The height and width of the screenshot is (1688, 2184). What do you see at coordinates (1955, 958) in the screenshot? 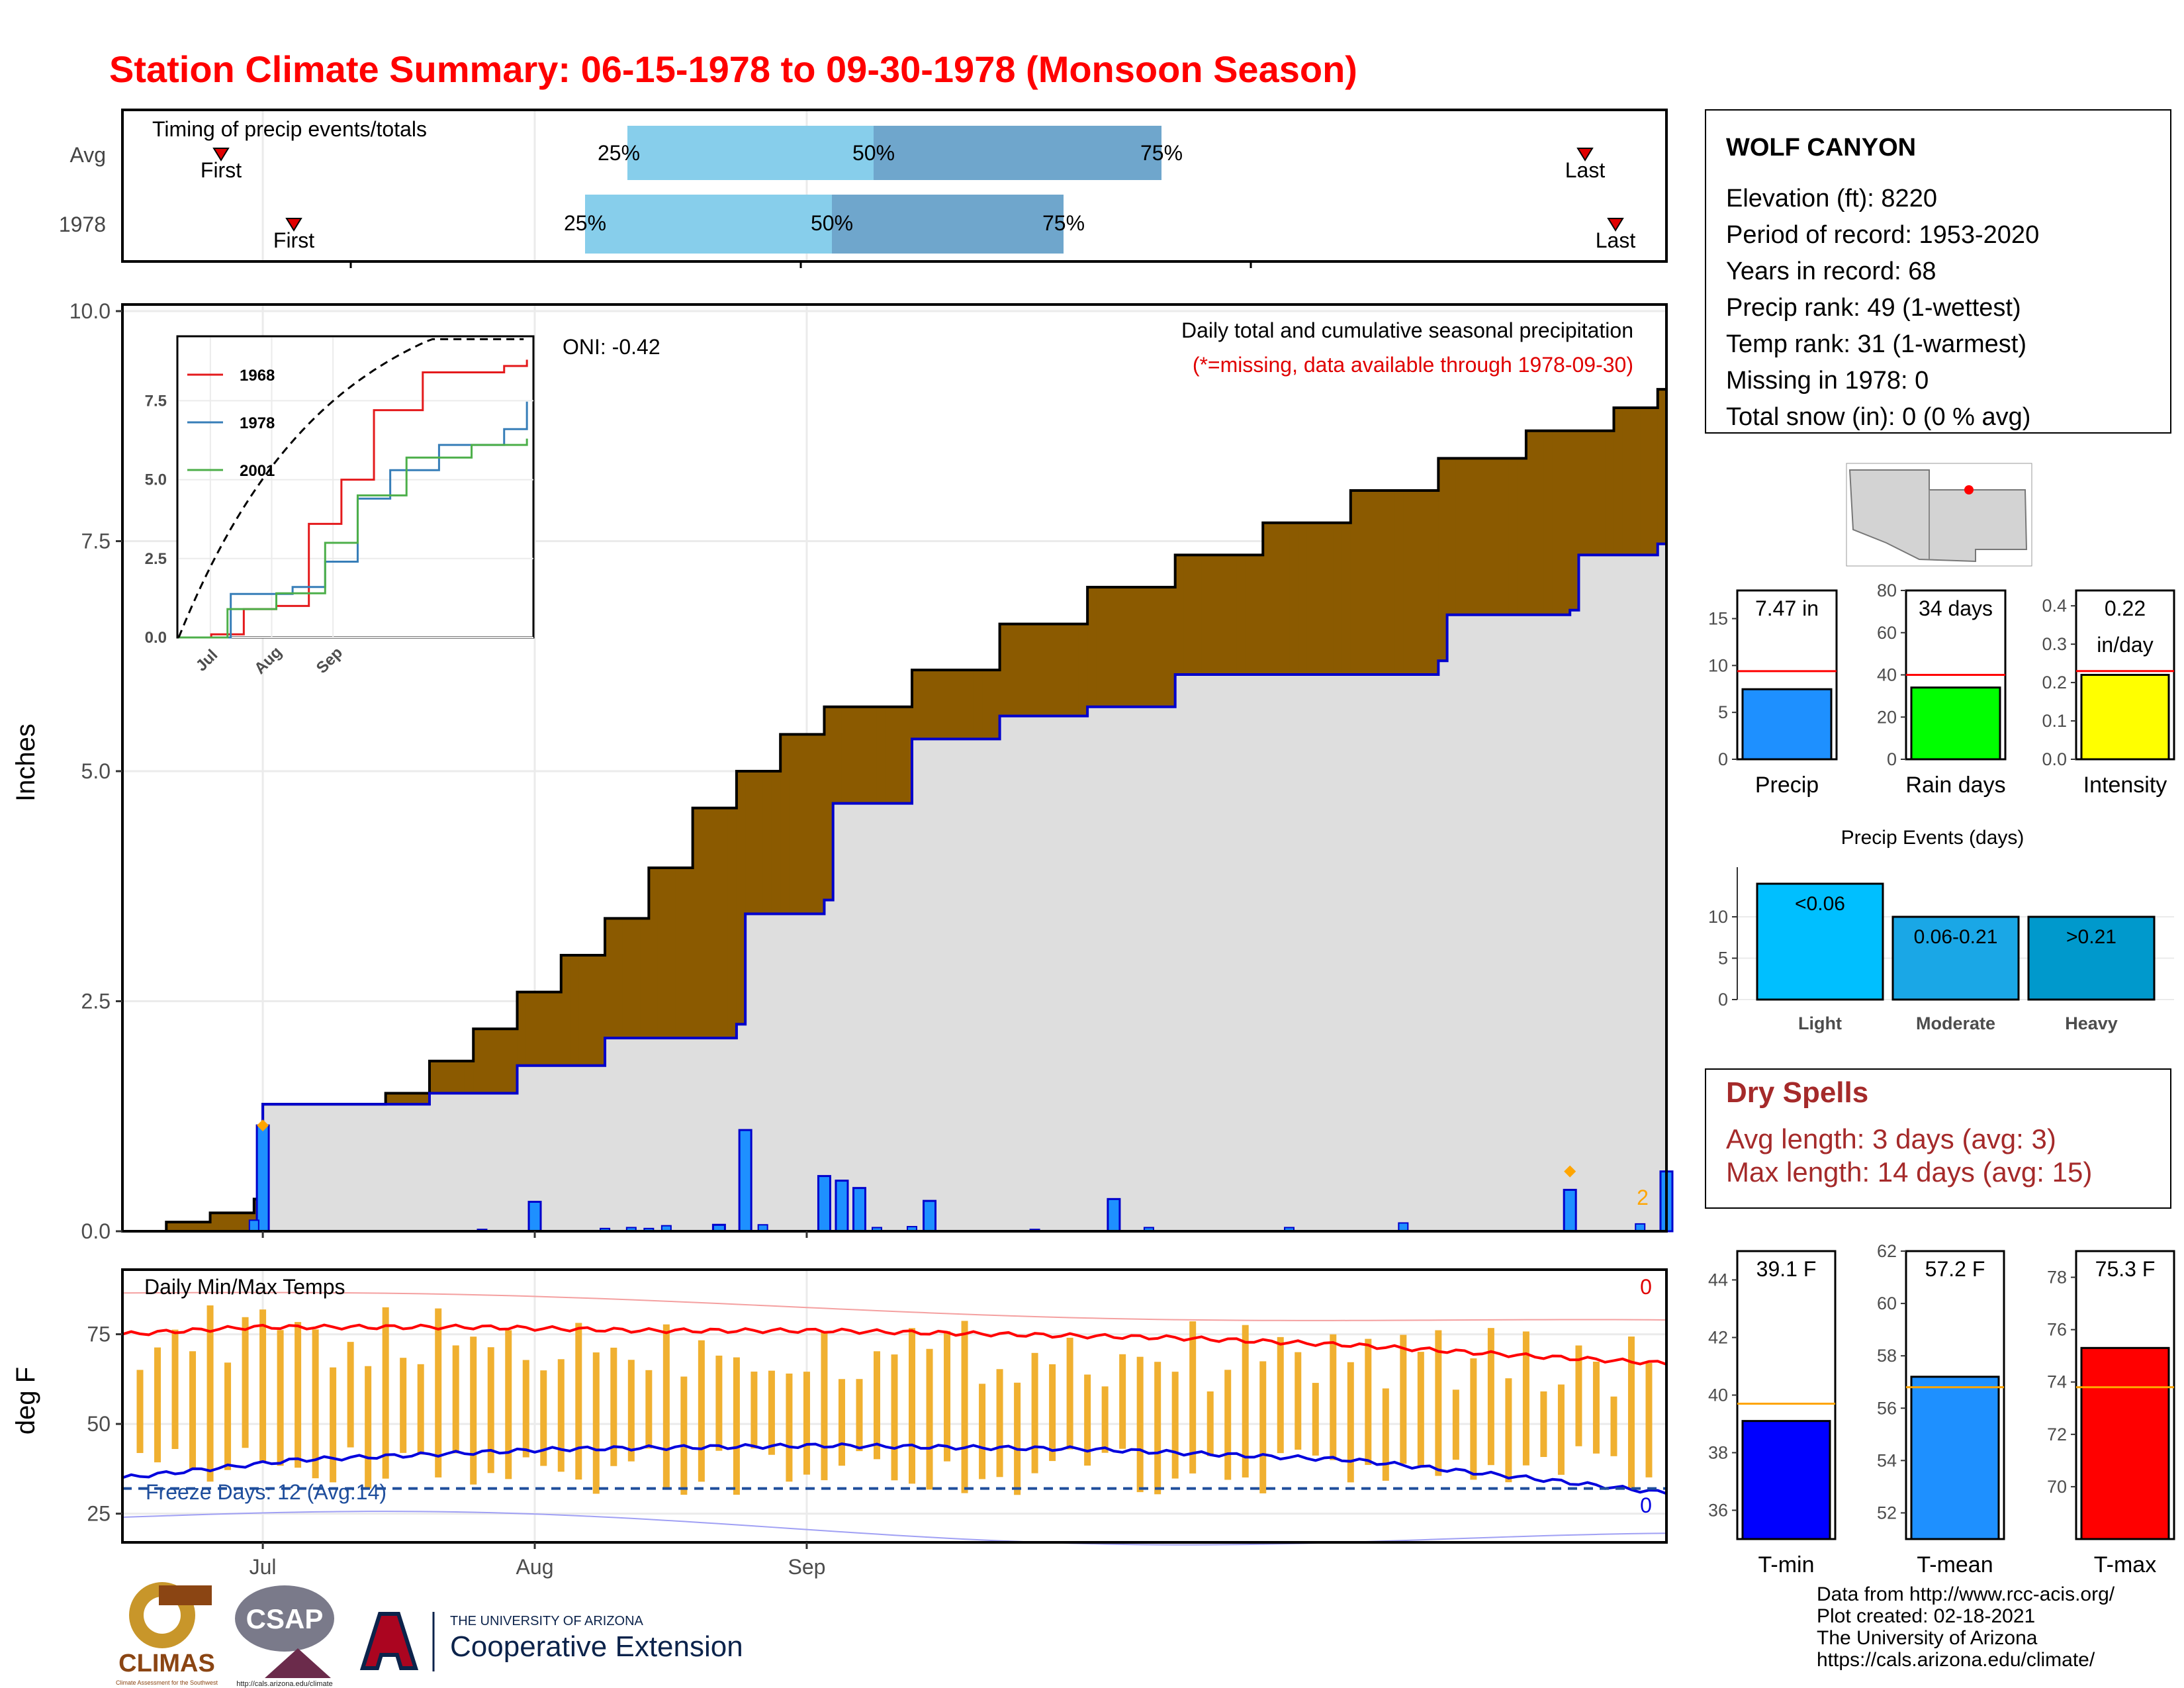
I see `event-bar` at bounding box center [1955, 958].